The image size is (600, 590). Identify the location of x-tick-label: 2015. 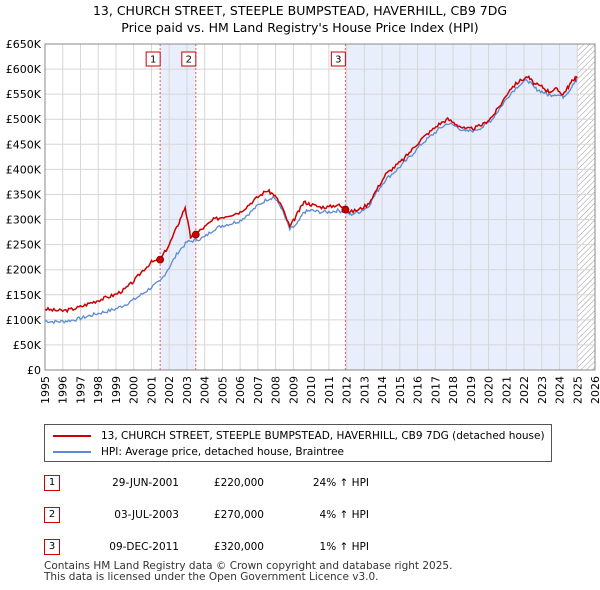
(400, 390).